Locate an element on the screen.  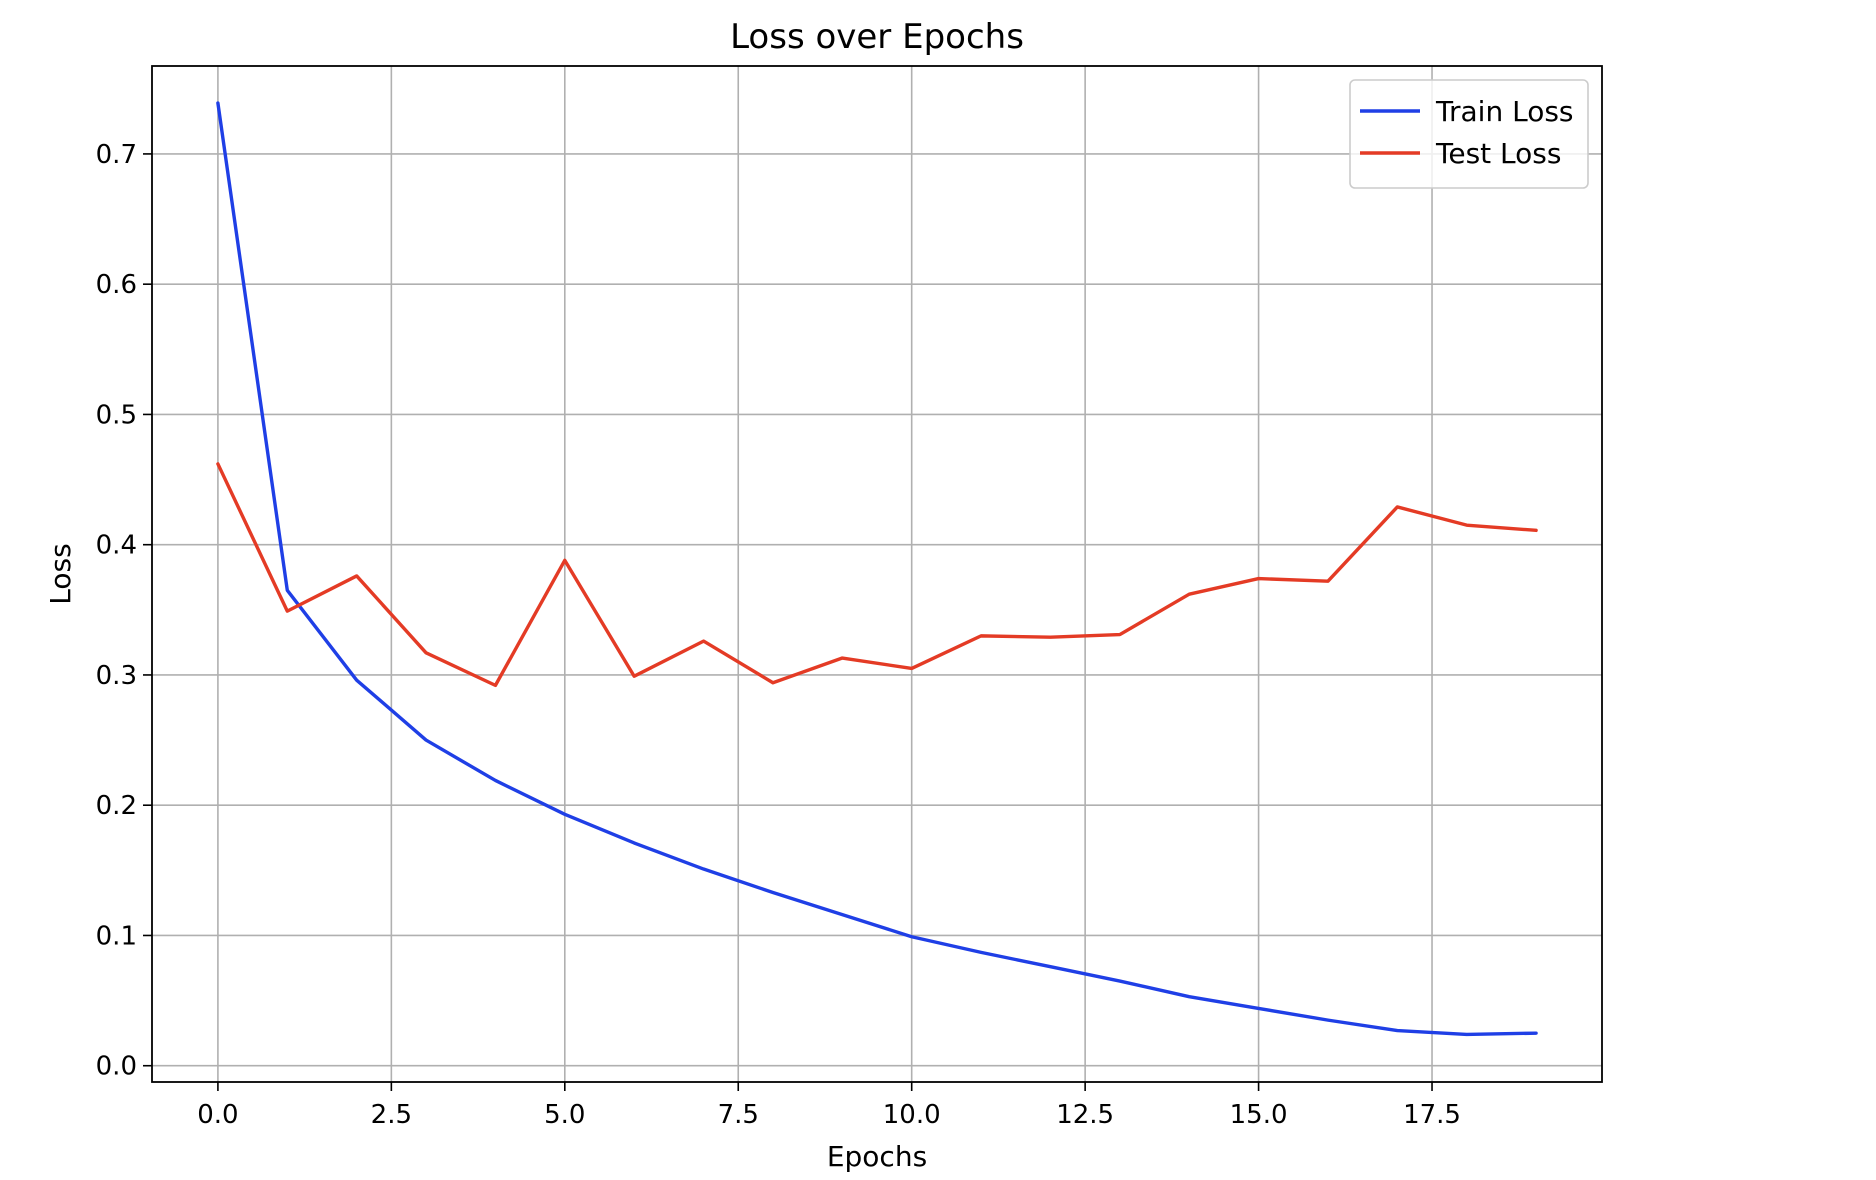
legend-label-train-loss: Train Loss is located at coordinates (1504, 111).